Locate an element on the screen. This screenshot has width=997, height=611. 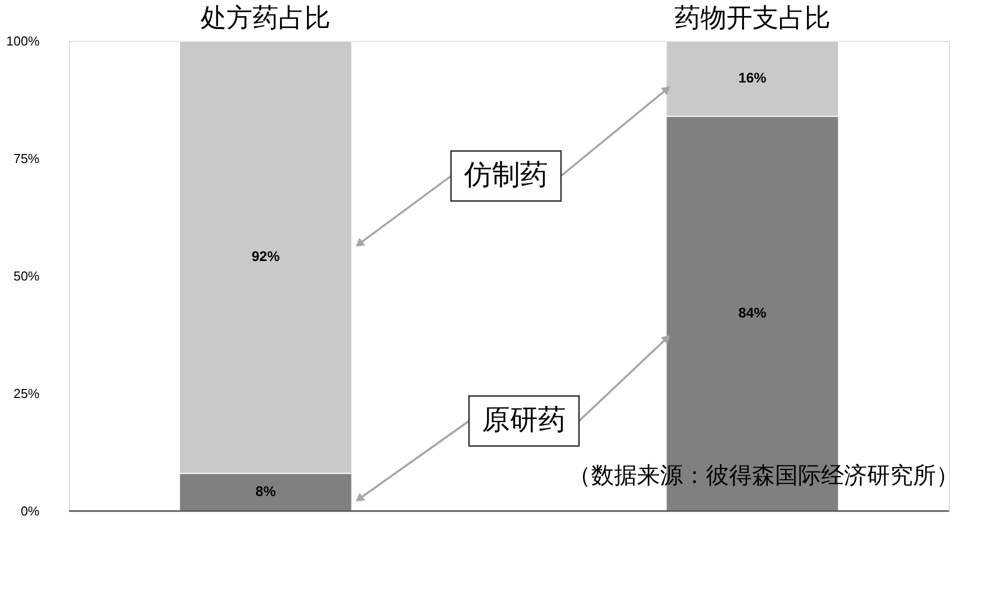
text: 原研药 is located at coordinates (524, 419).